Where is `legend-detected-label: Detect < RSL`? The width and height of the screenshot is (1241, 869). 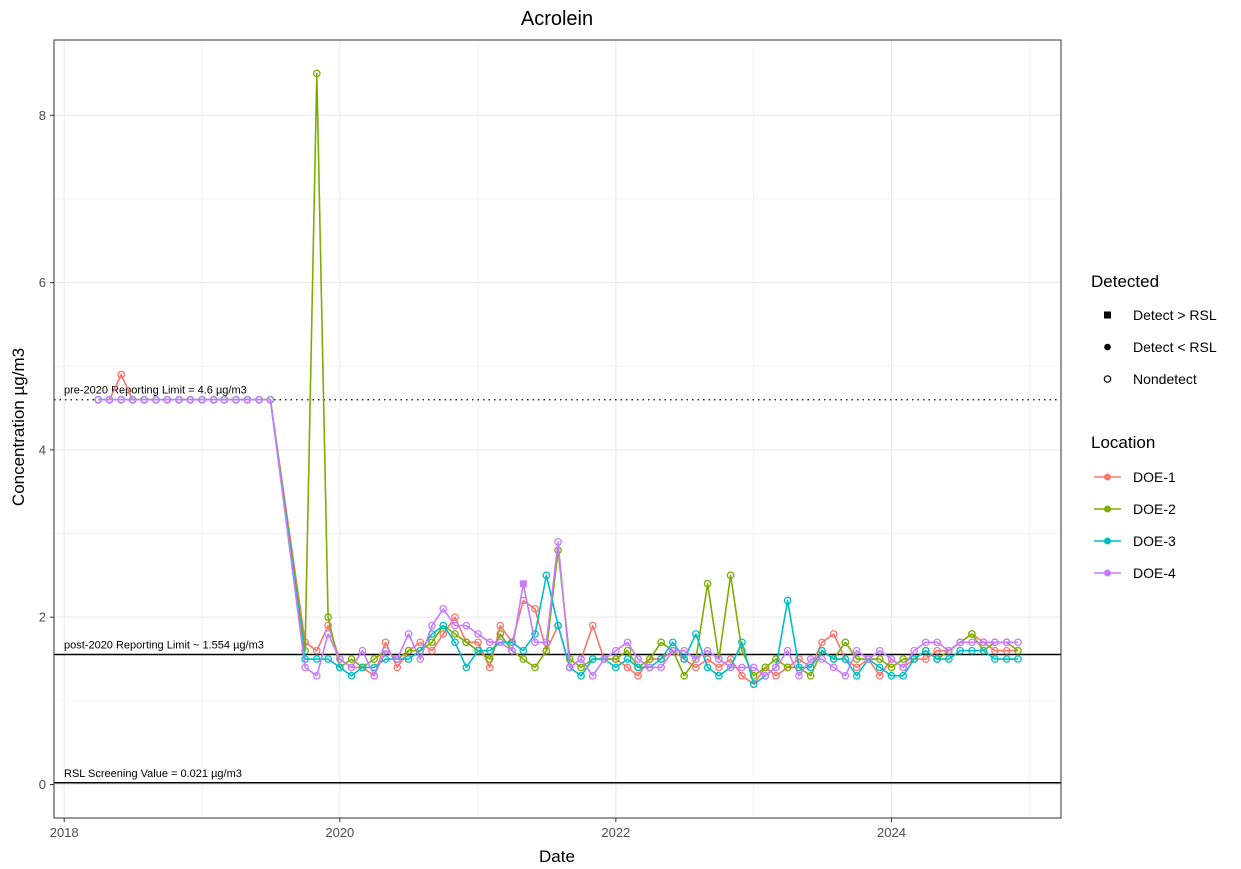 legend-detected-label: Detect < RSL is located at coordinates (1175, 347).